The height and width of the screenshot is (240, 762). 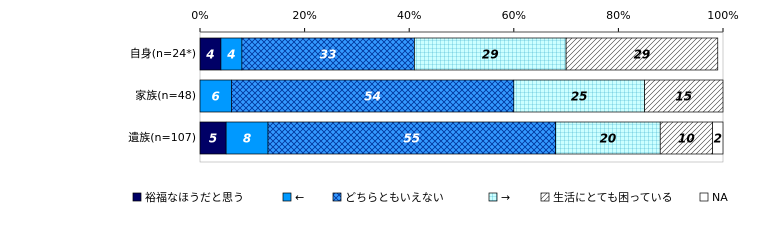 I want to click on x-tick-label: 20%, so click(x=304, y=15).